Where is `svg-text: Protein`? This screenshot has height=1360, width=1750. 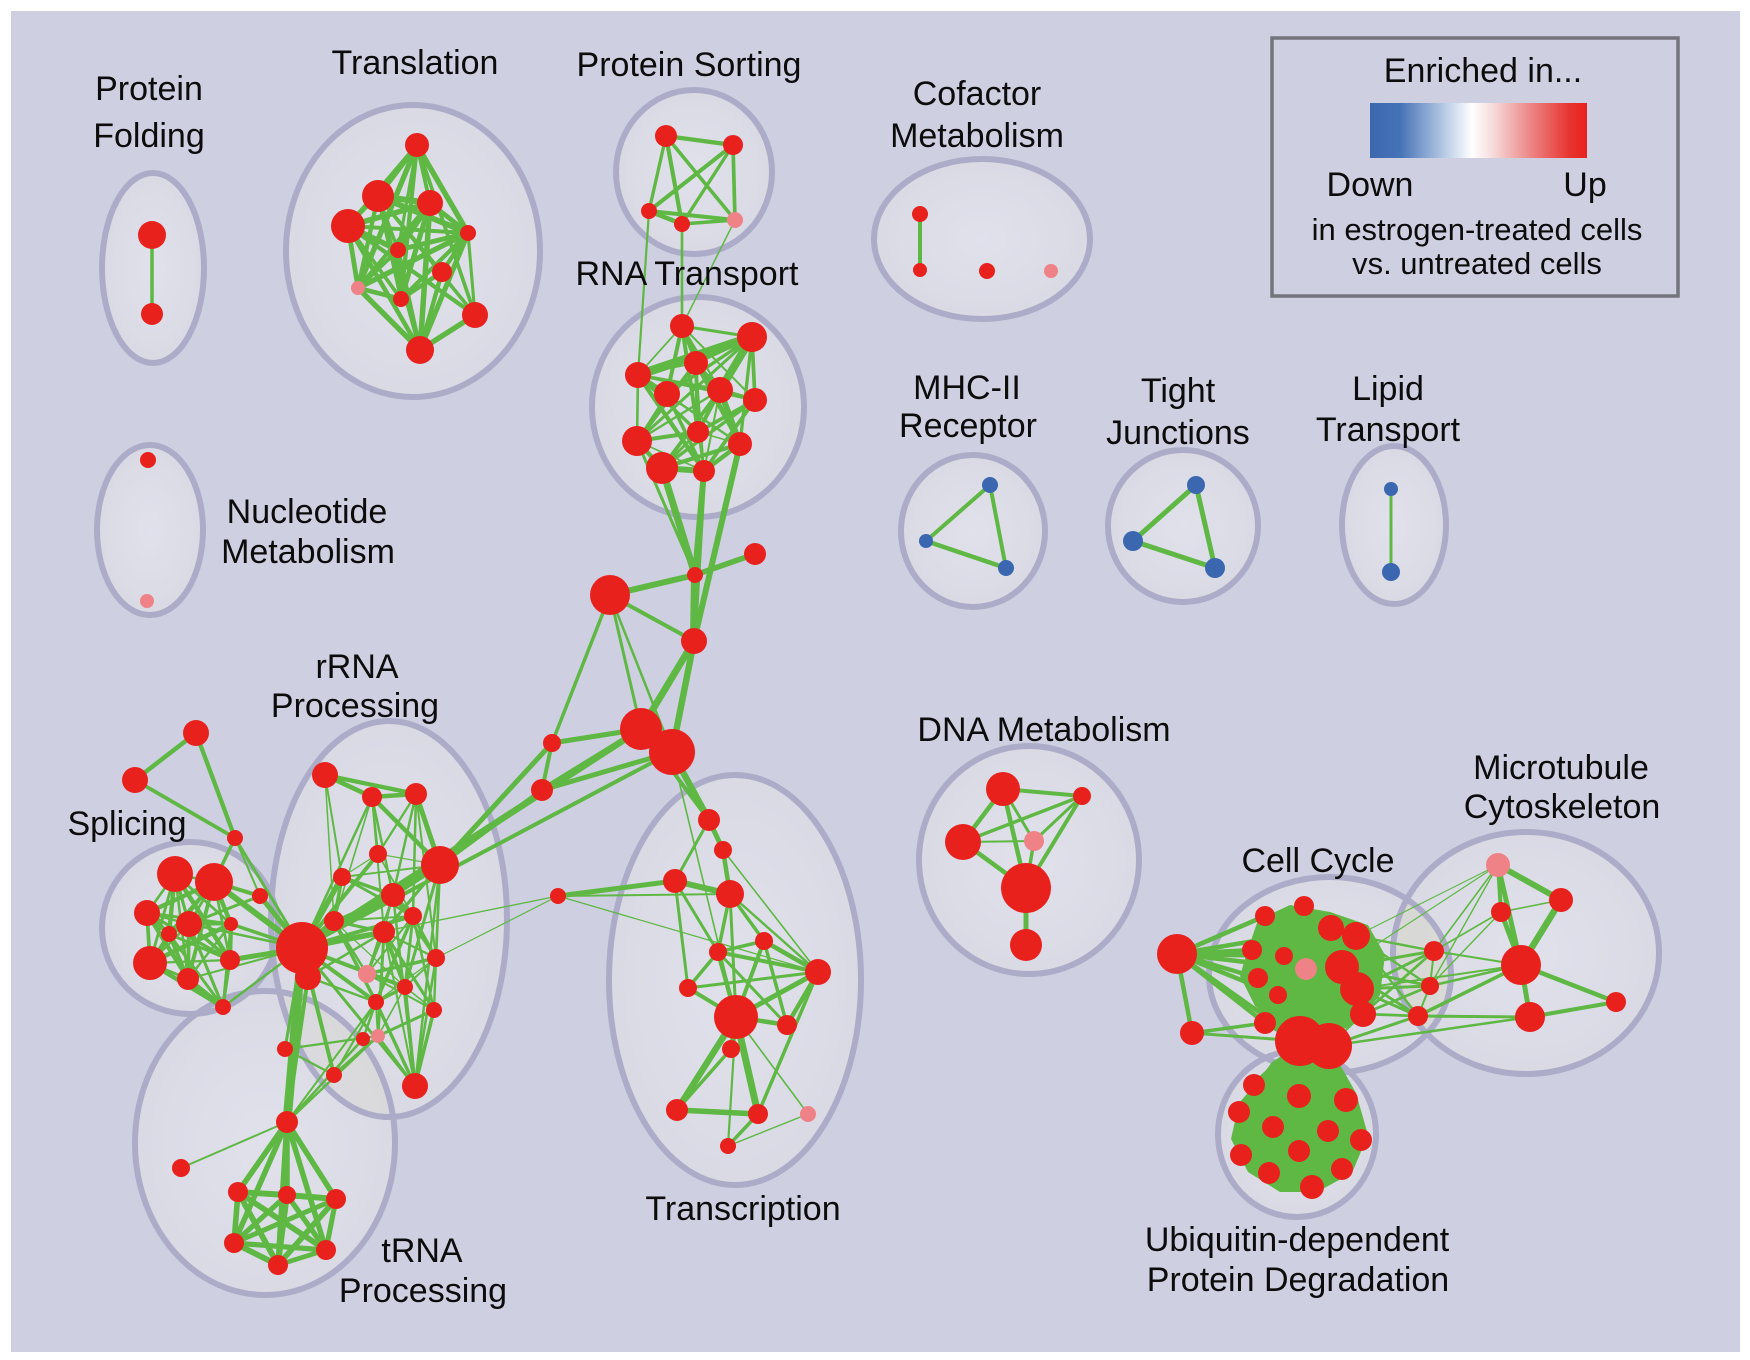 svg-text: Protein is located at coordinates (149, 89).